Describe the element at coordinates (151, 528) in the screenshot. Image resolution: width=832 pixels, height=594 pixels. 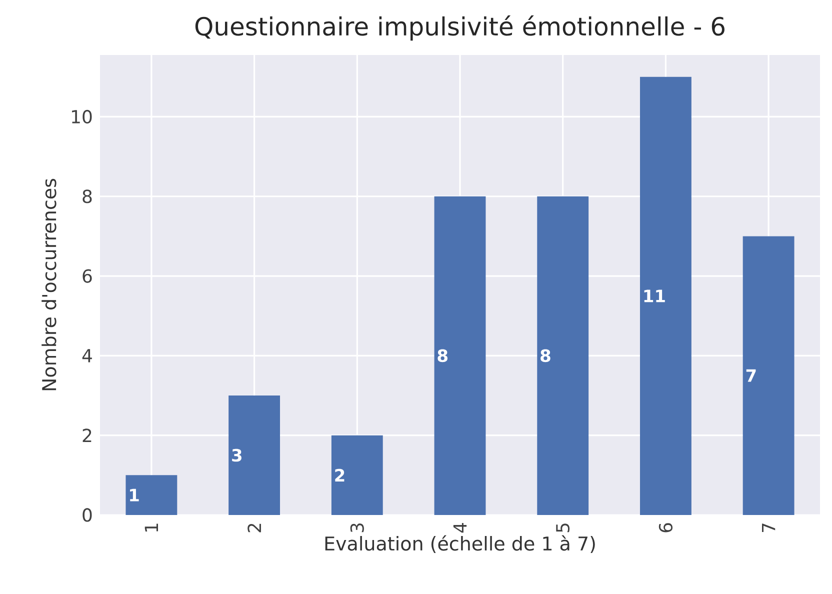
I see `x-tick-label: 1` at that location.